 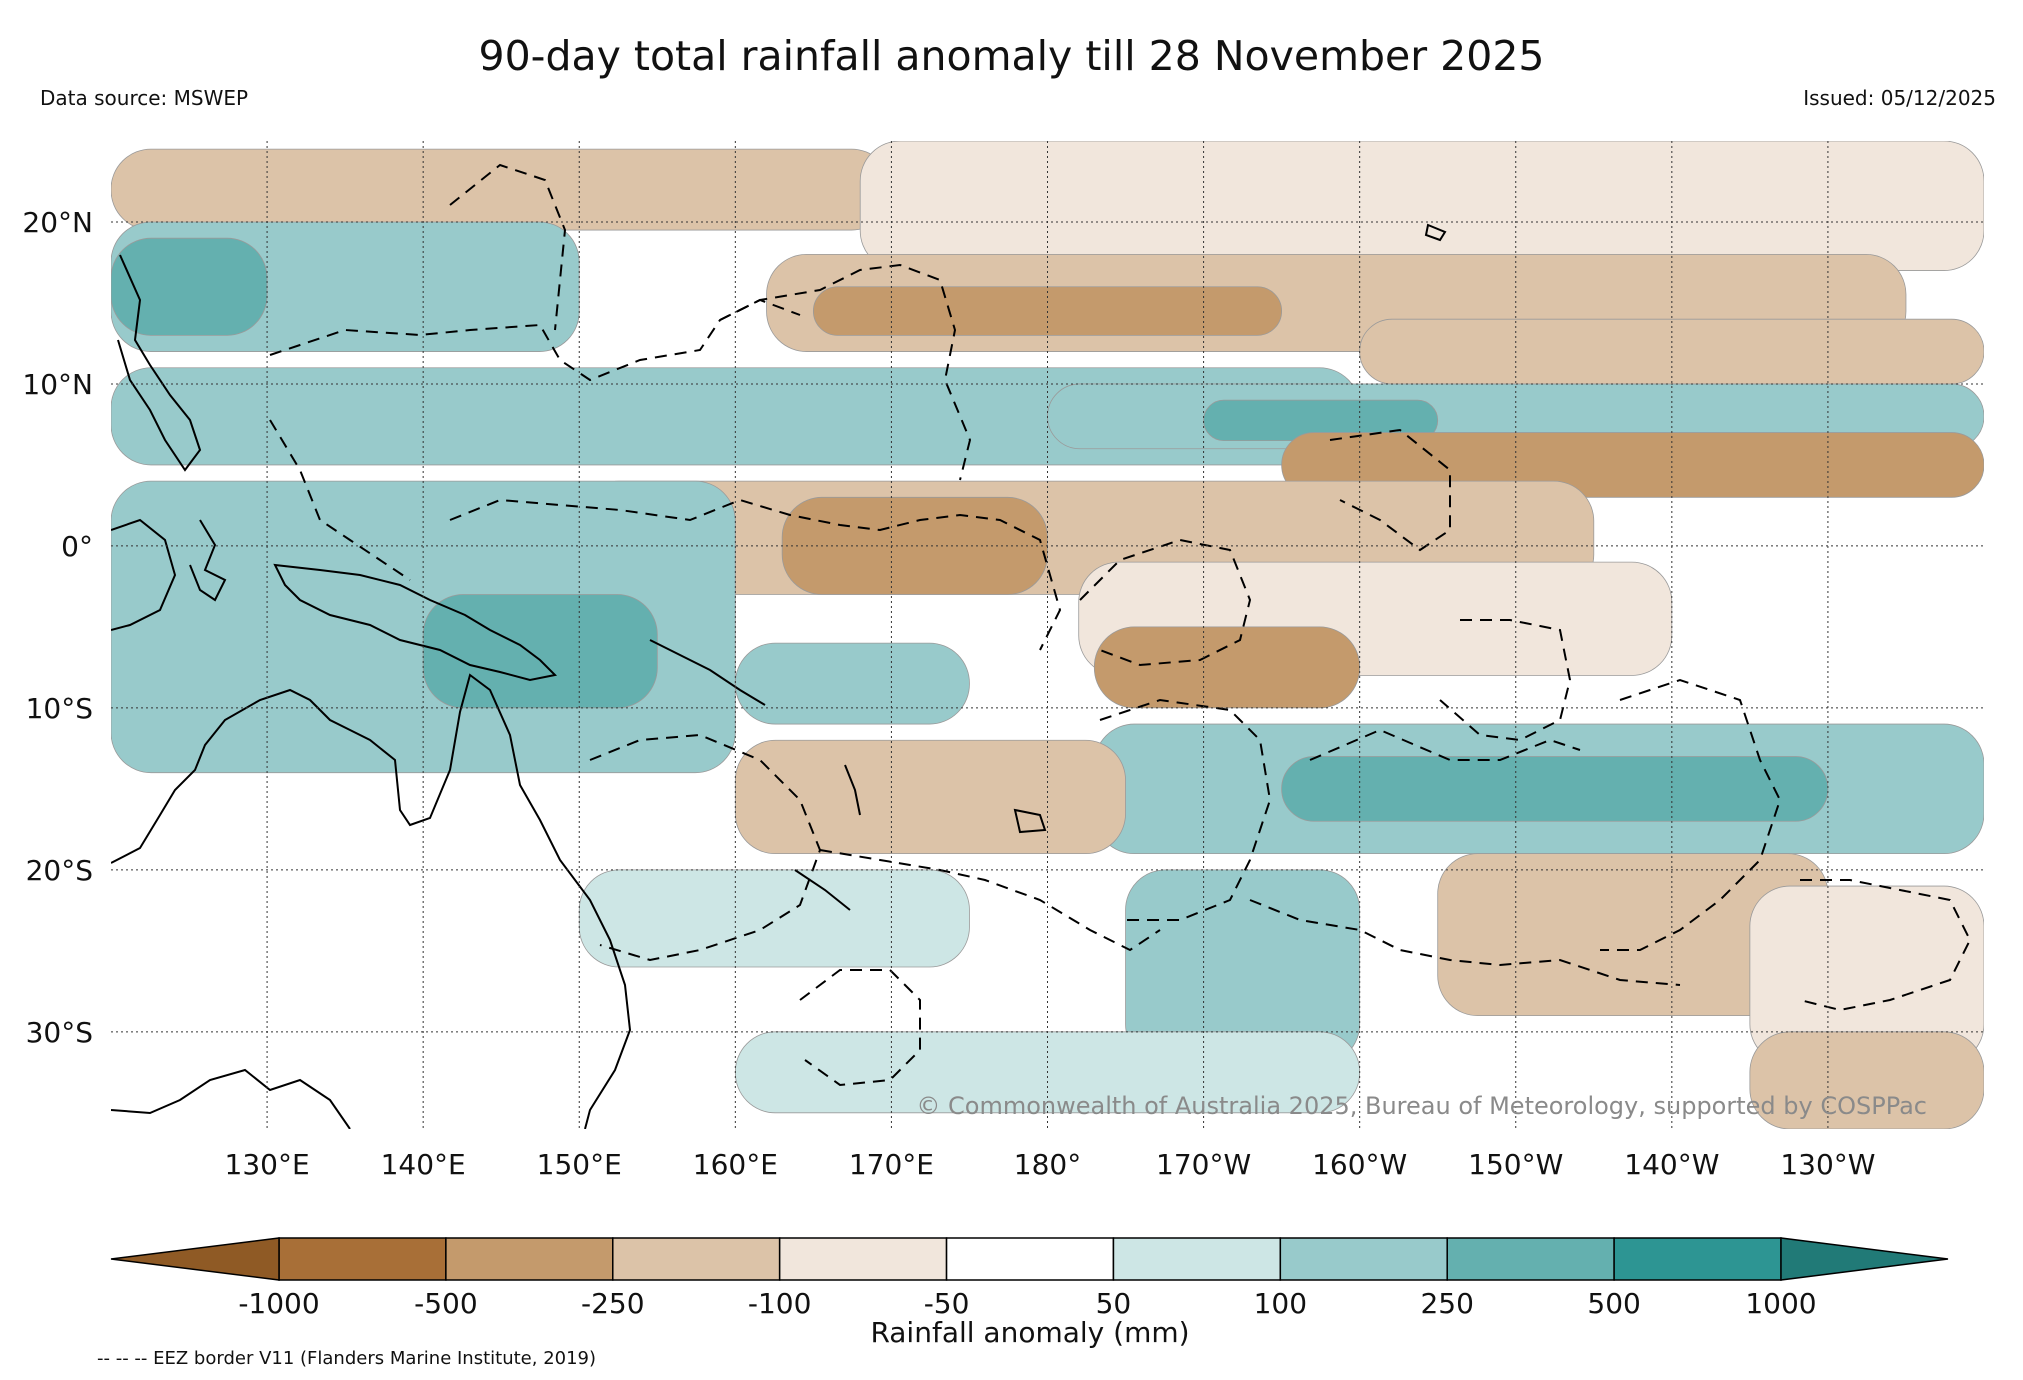 I want to click on latitude-tick-label: 20°S, so click(x=59, y=870).